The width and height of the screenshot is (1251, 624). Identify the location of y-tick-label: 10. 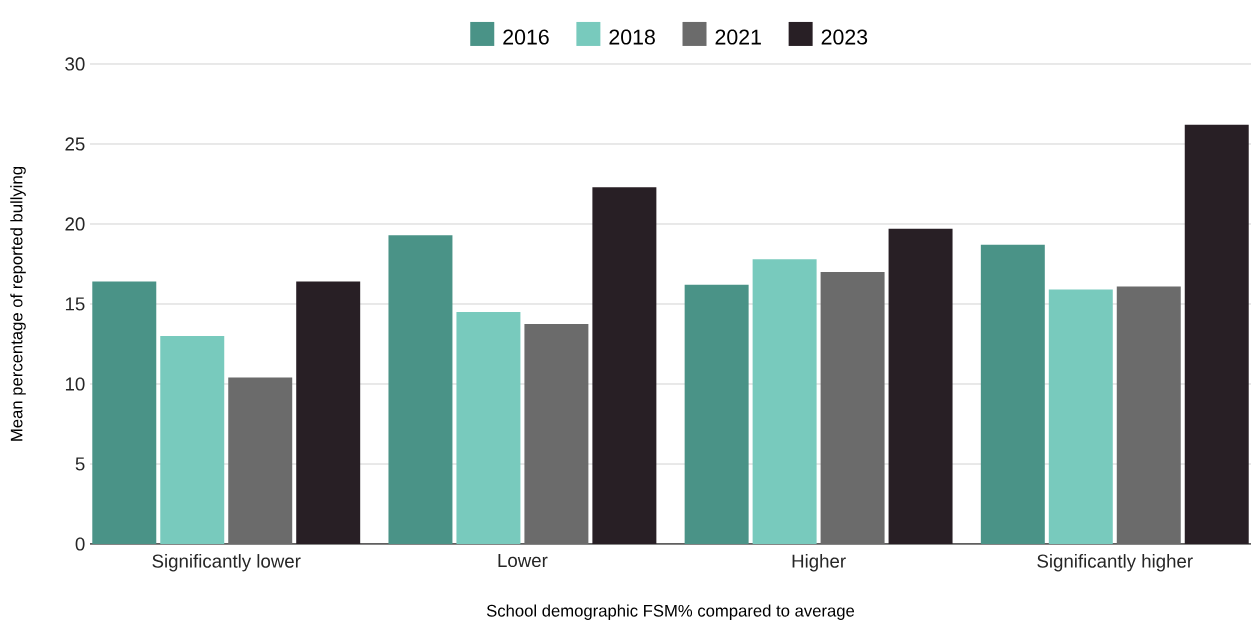
(75, 384).